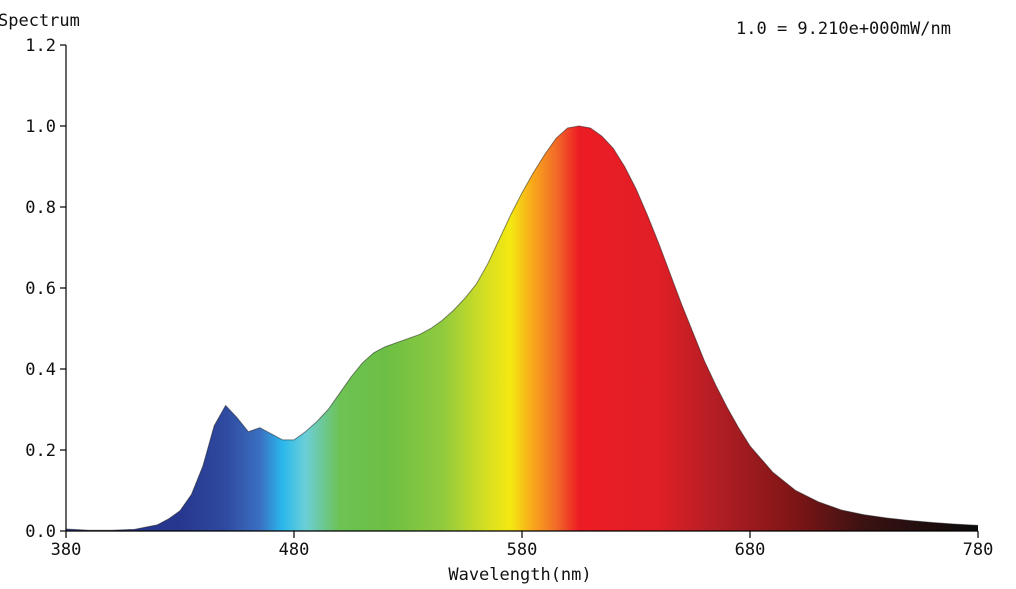 The image size is (1016, 589). I want to click on y-tick-label: 1.2, so click(40, 46).